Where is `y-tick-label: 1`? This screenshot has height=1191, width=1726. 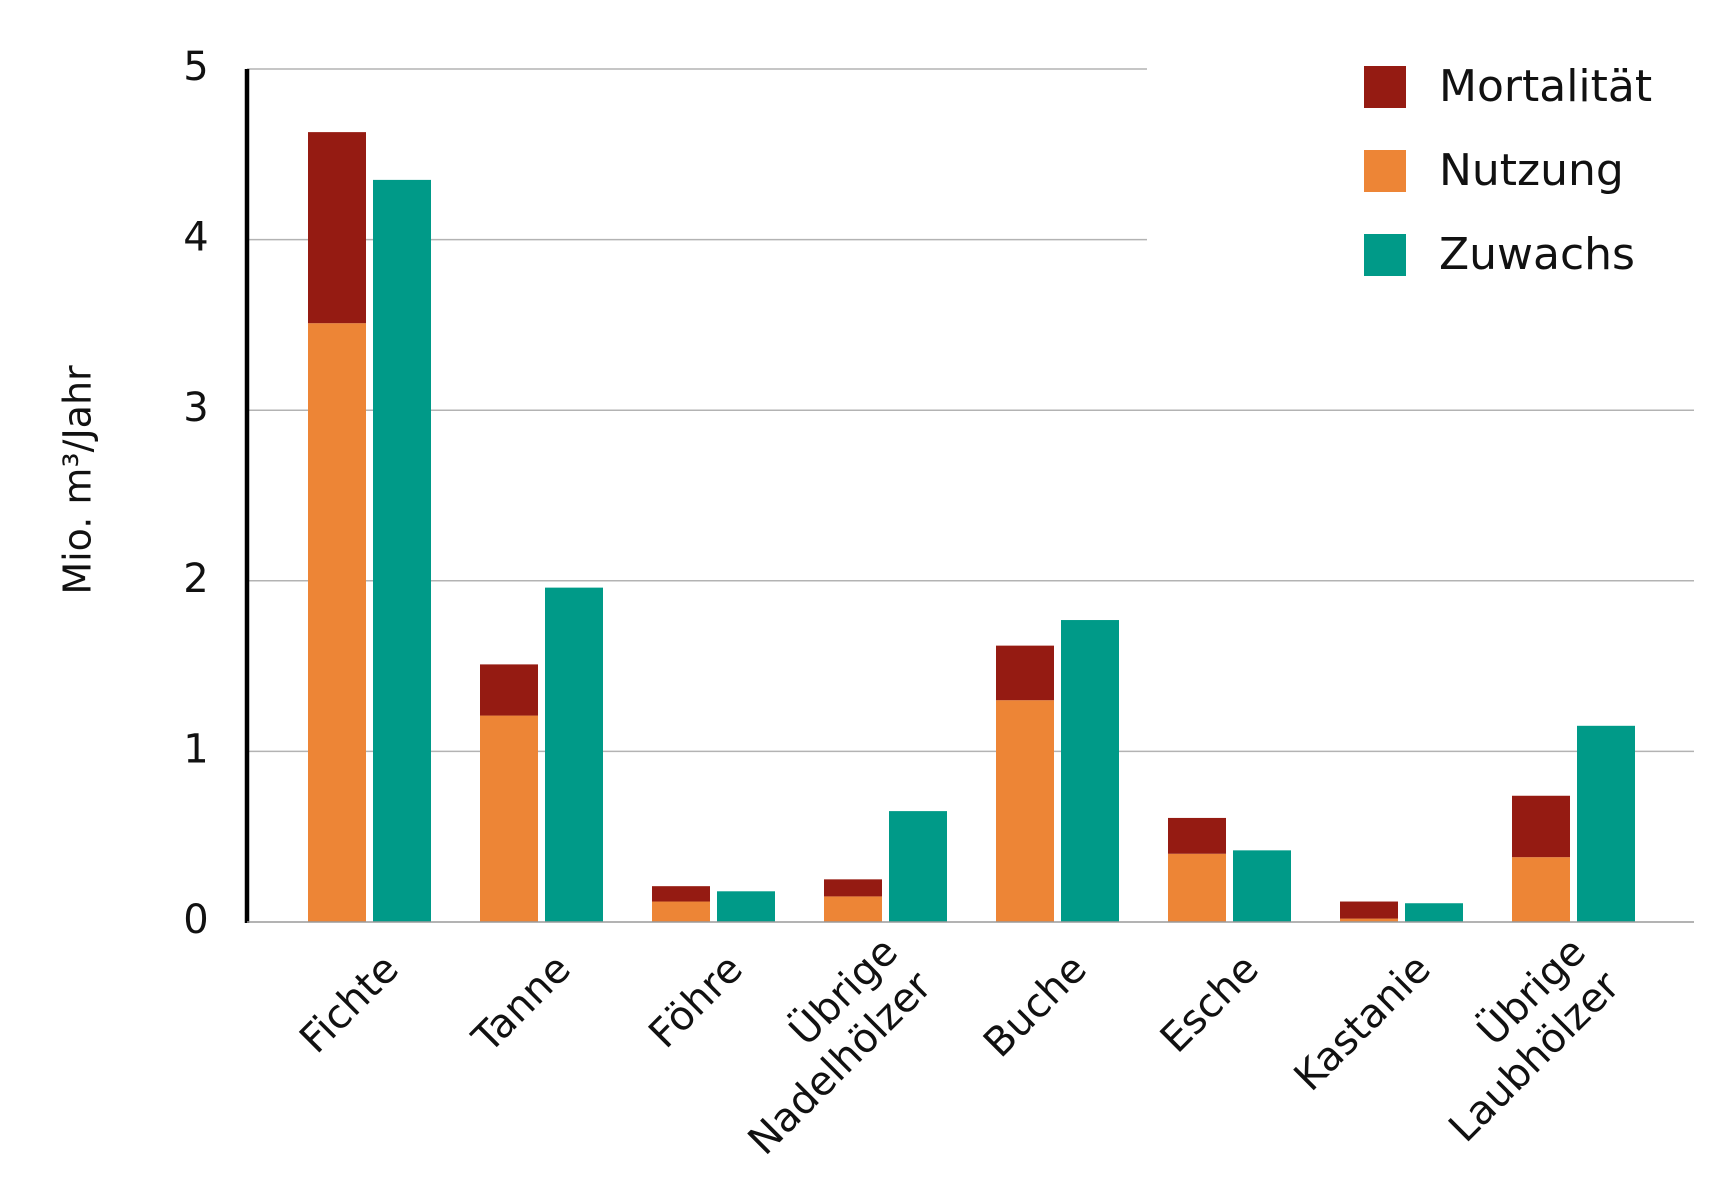 y-tick-label: 1 is located at coordinates (195, 749).